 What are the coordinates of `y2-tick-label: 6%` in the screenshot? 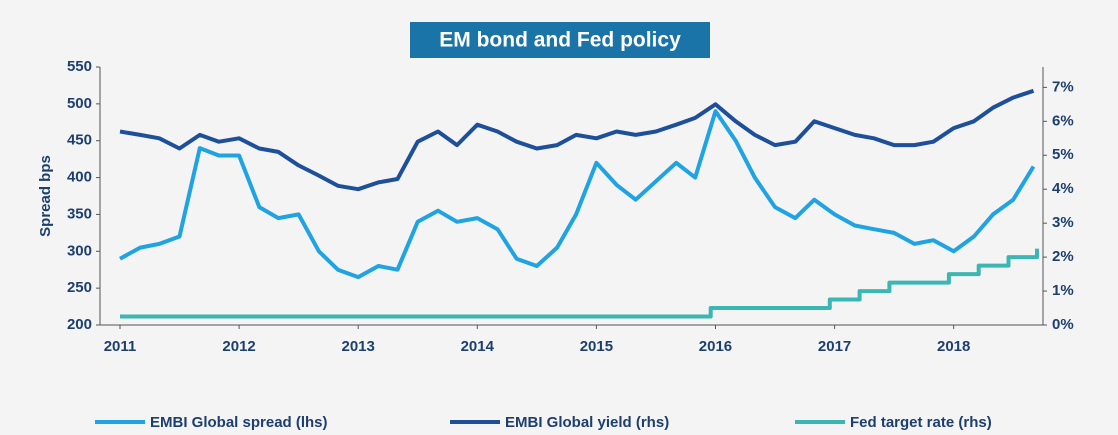 It's located at (1063, 120).